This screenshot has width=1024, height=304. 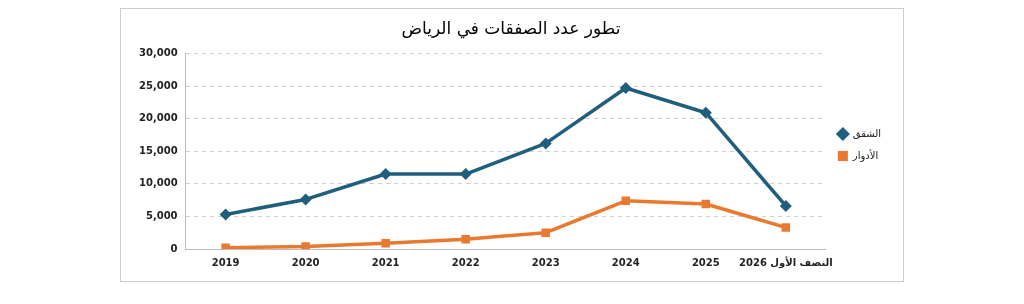 What do you see at coordinates (174, 248) in the screenshot?
I see `y-tick-label: 0` at bounding box center [174, 248].